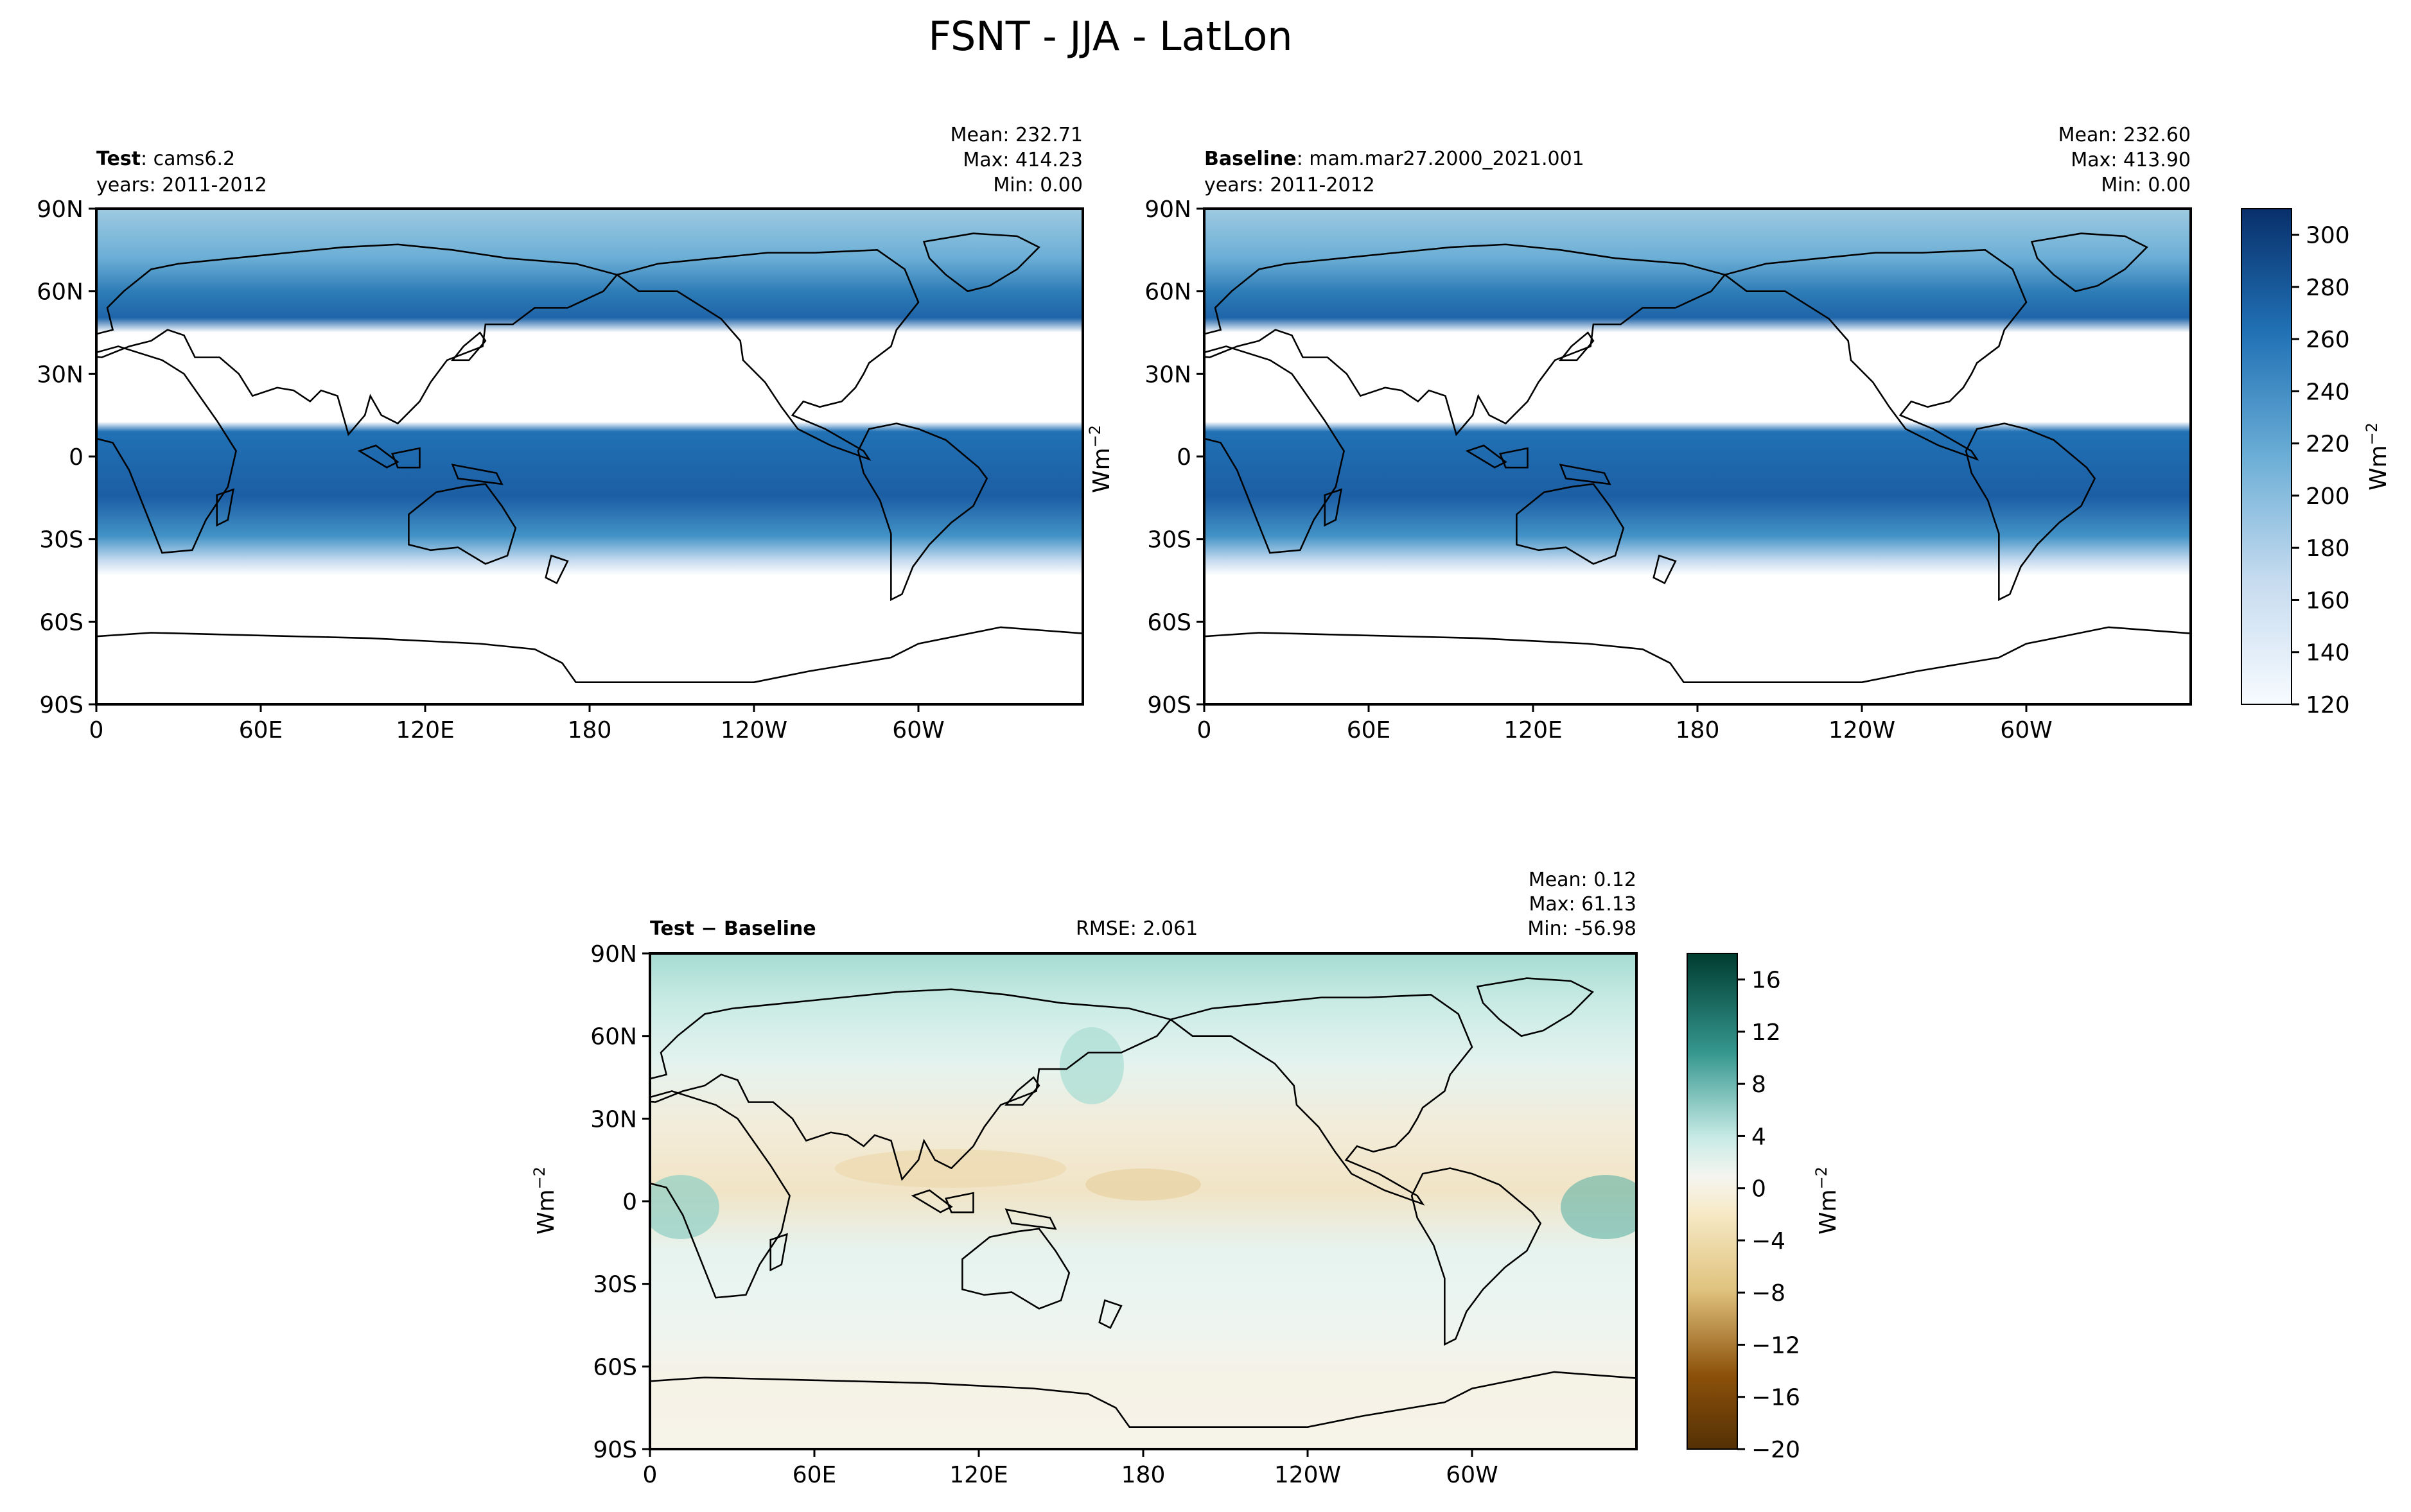 This screenshot has width=2411, height=1512. What do you see at coordinates (1768, 1215) in the screenshot?
I see `colorbar-diff-ticks: −20 −16 −12 −8 −4 0 4 8 12 16` at bounding box center [1768, 1215].